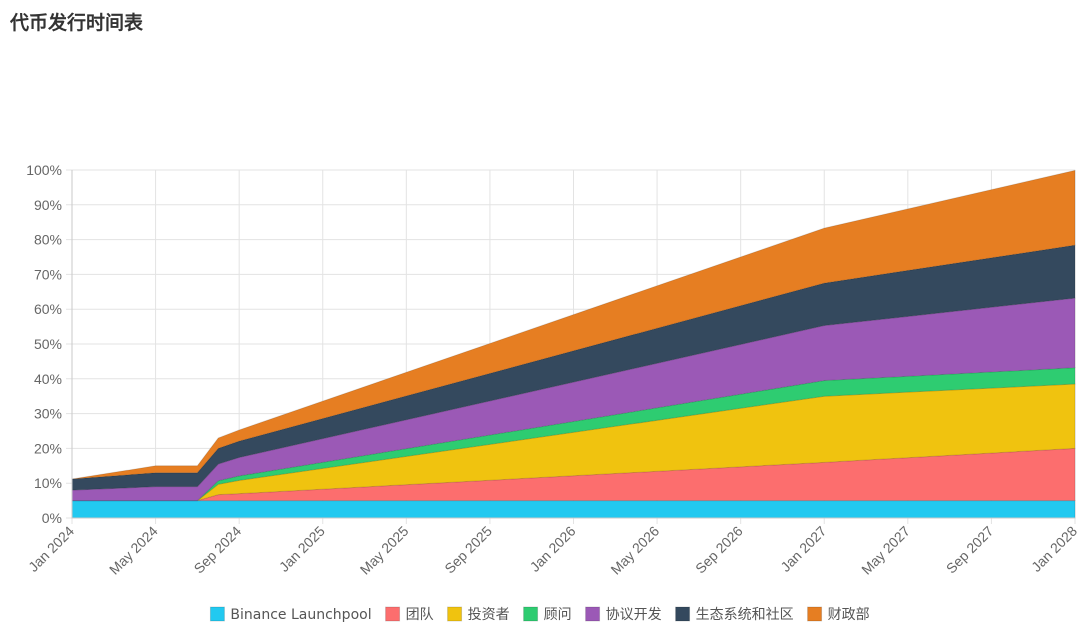 This screenshot has width=1080, height=640. What do you see at coordinates (573, 509) in the screenshot?
I see `area-launchpool` at bounding box center [573, 509].